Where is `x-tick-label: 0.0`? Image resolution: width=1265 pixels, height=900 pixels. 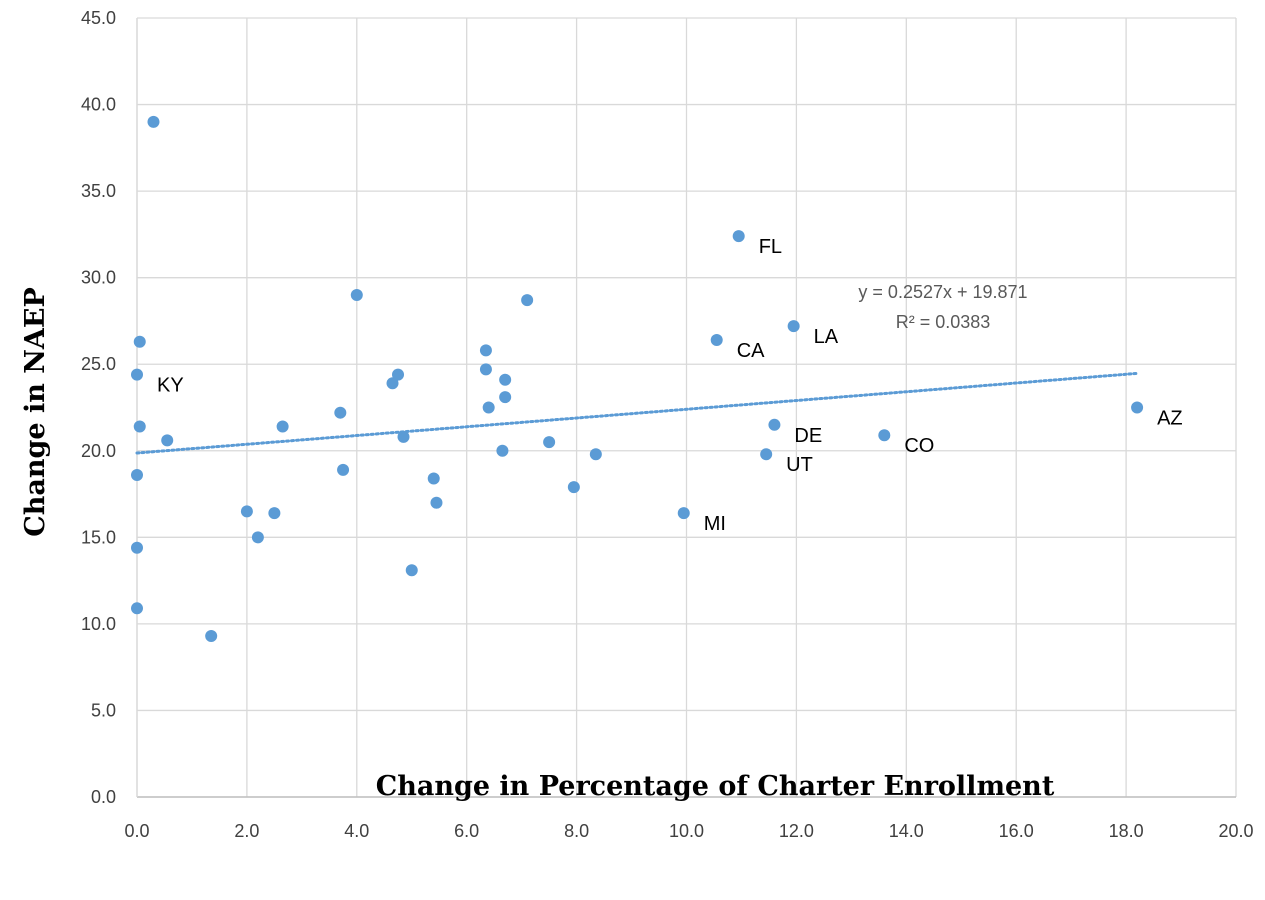
x-tick-label: 0.0 is located at coordinates (136, 831).